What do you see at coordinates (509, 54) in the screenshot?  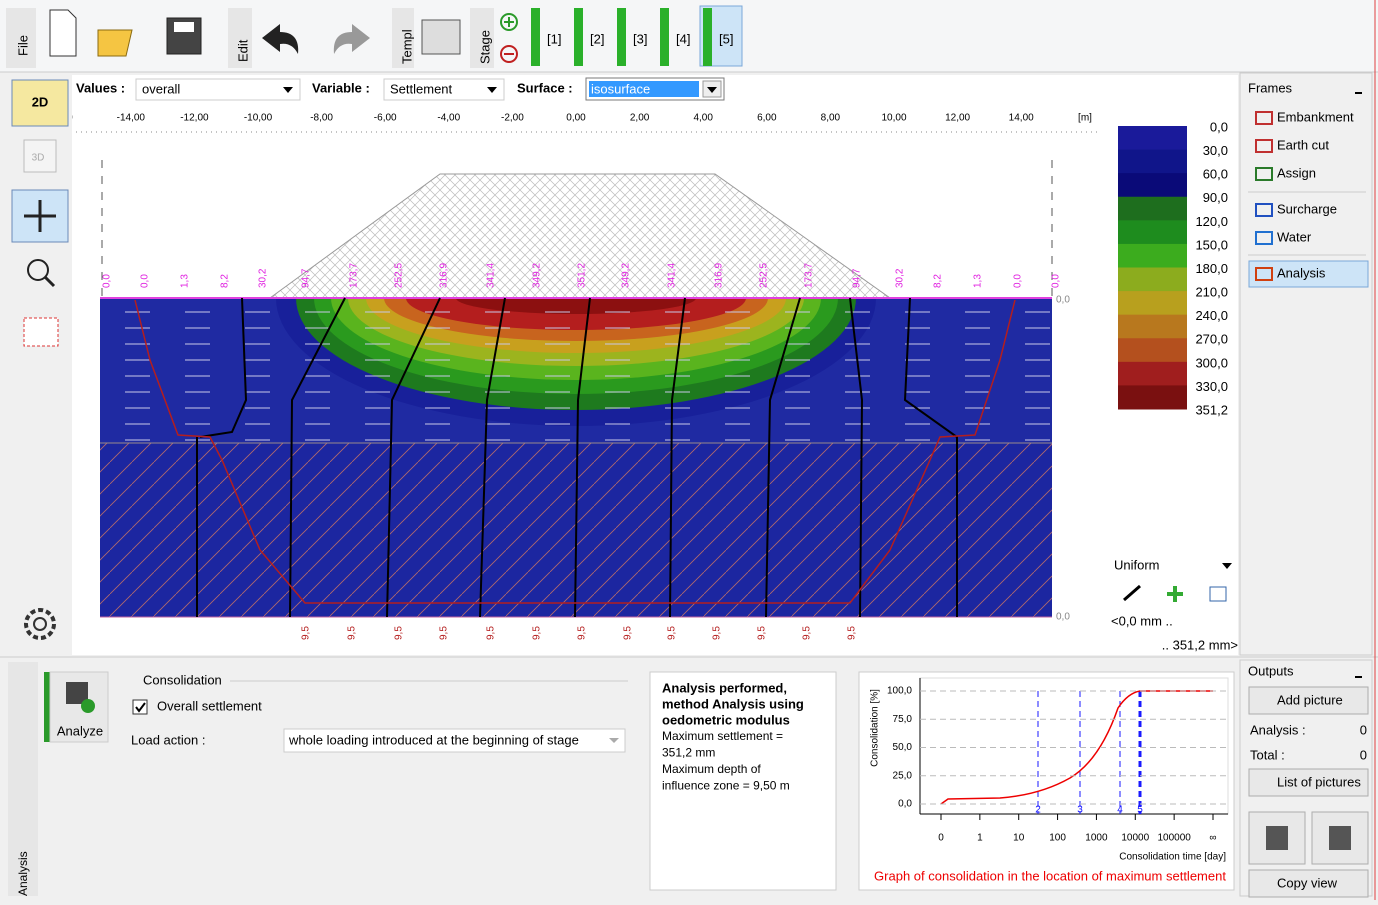 I see `remove-stage` at bounding box center [509, 54].